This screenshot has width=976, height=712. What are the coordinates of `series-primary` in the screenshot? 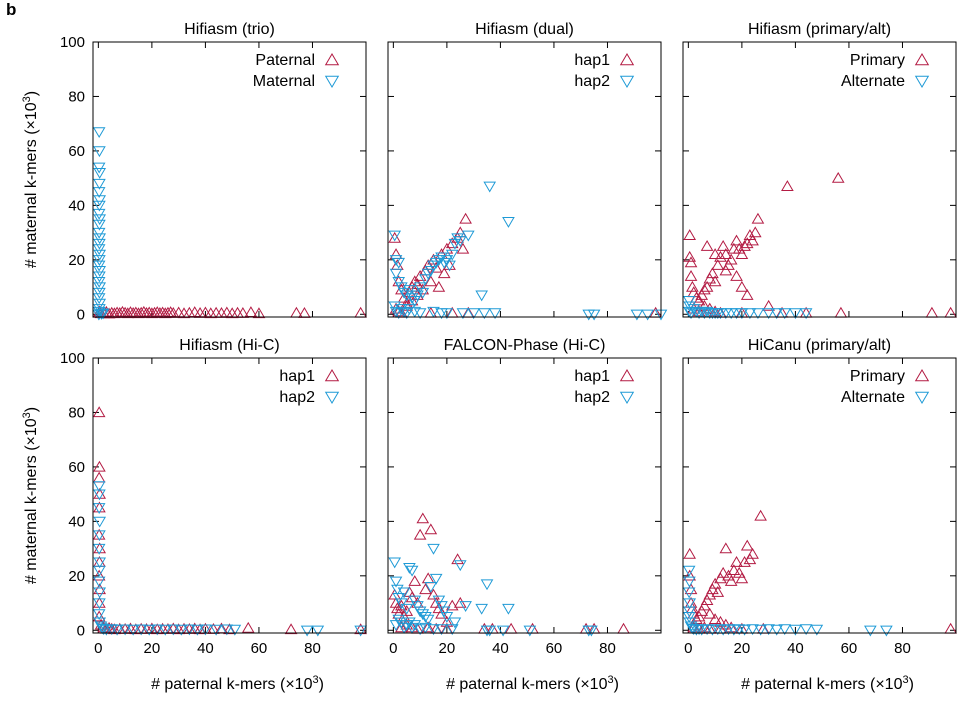 It's located at (820, 571).